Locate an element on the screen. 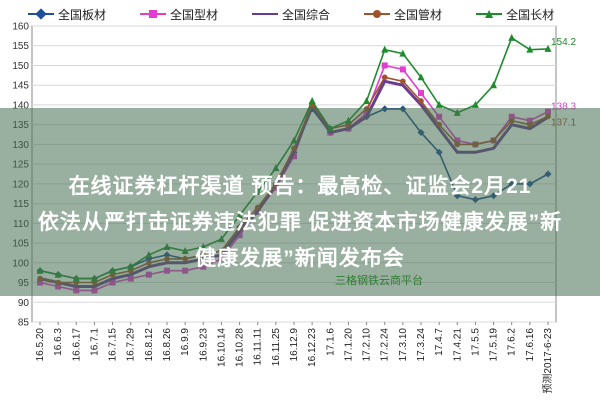 Image resolution: width=600 pixels, height=400 pixels. data-label: 138.3 is located at coordinates (563, 107).